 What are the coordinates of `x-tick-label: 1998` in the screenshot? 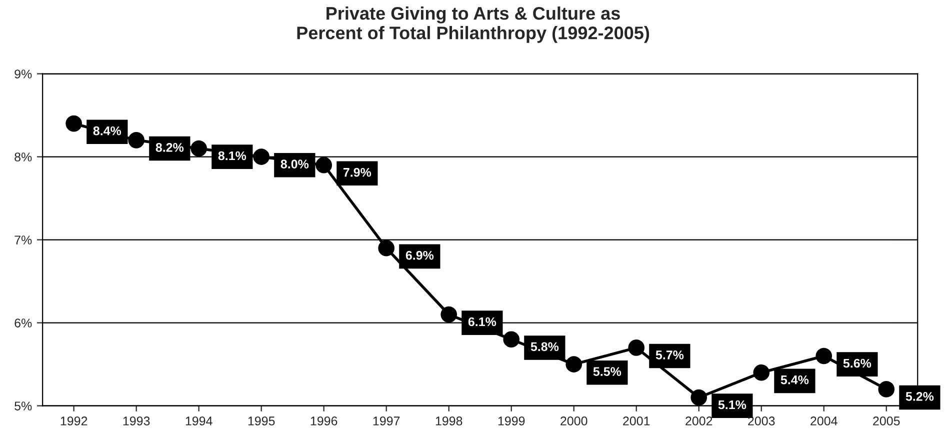 It's located at (449, 421).